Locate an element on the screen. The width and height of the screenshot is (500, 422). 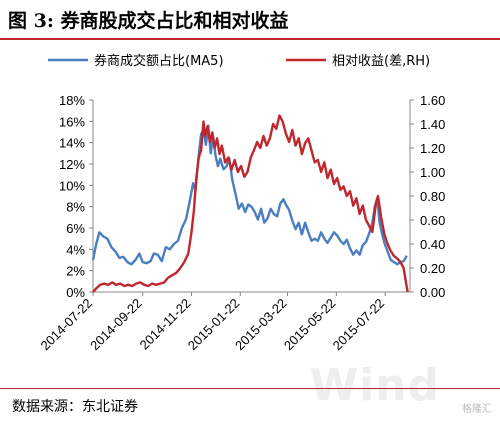
y-right-tick-label: 0.20 is located at coordinates (432, 268).